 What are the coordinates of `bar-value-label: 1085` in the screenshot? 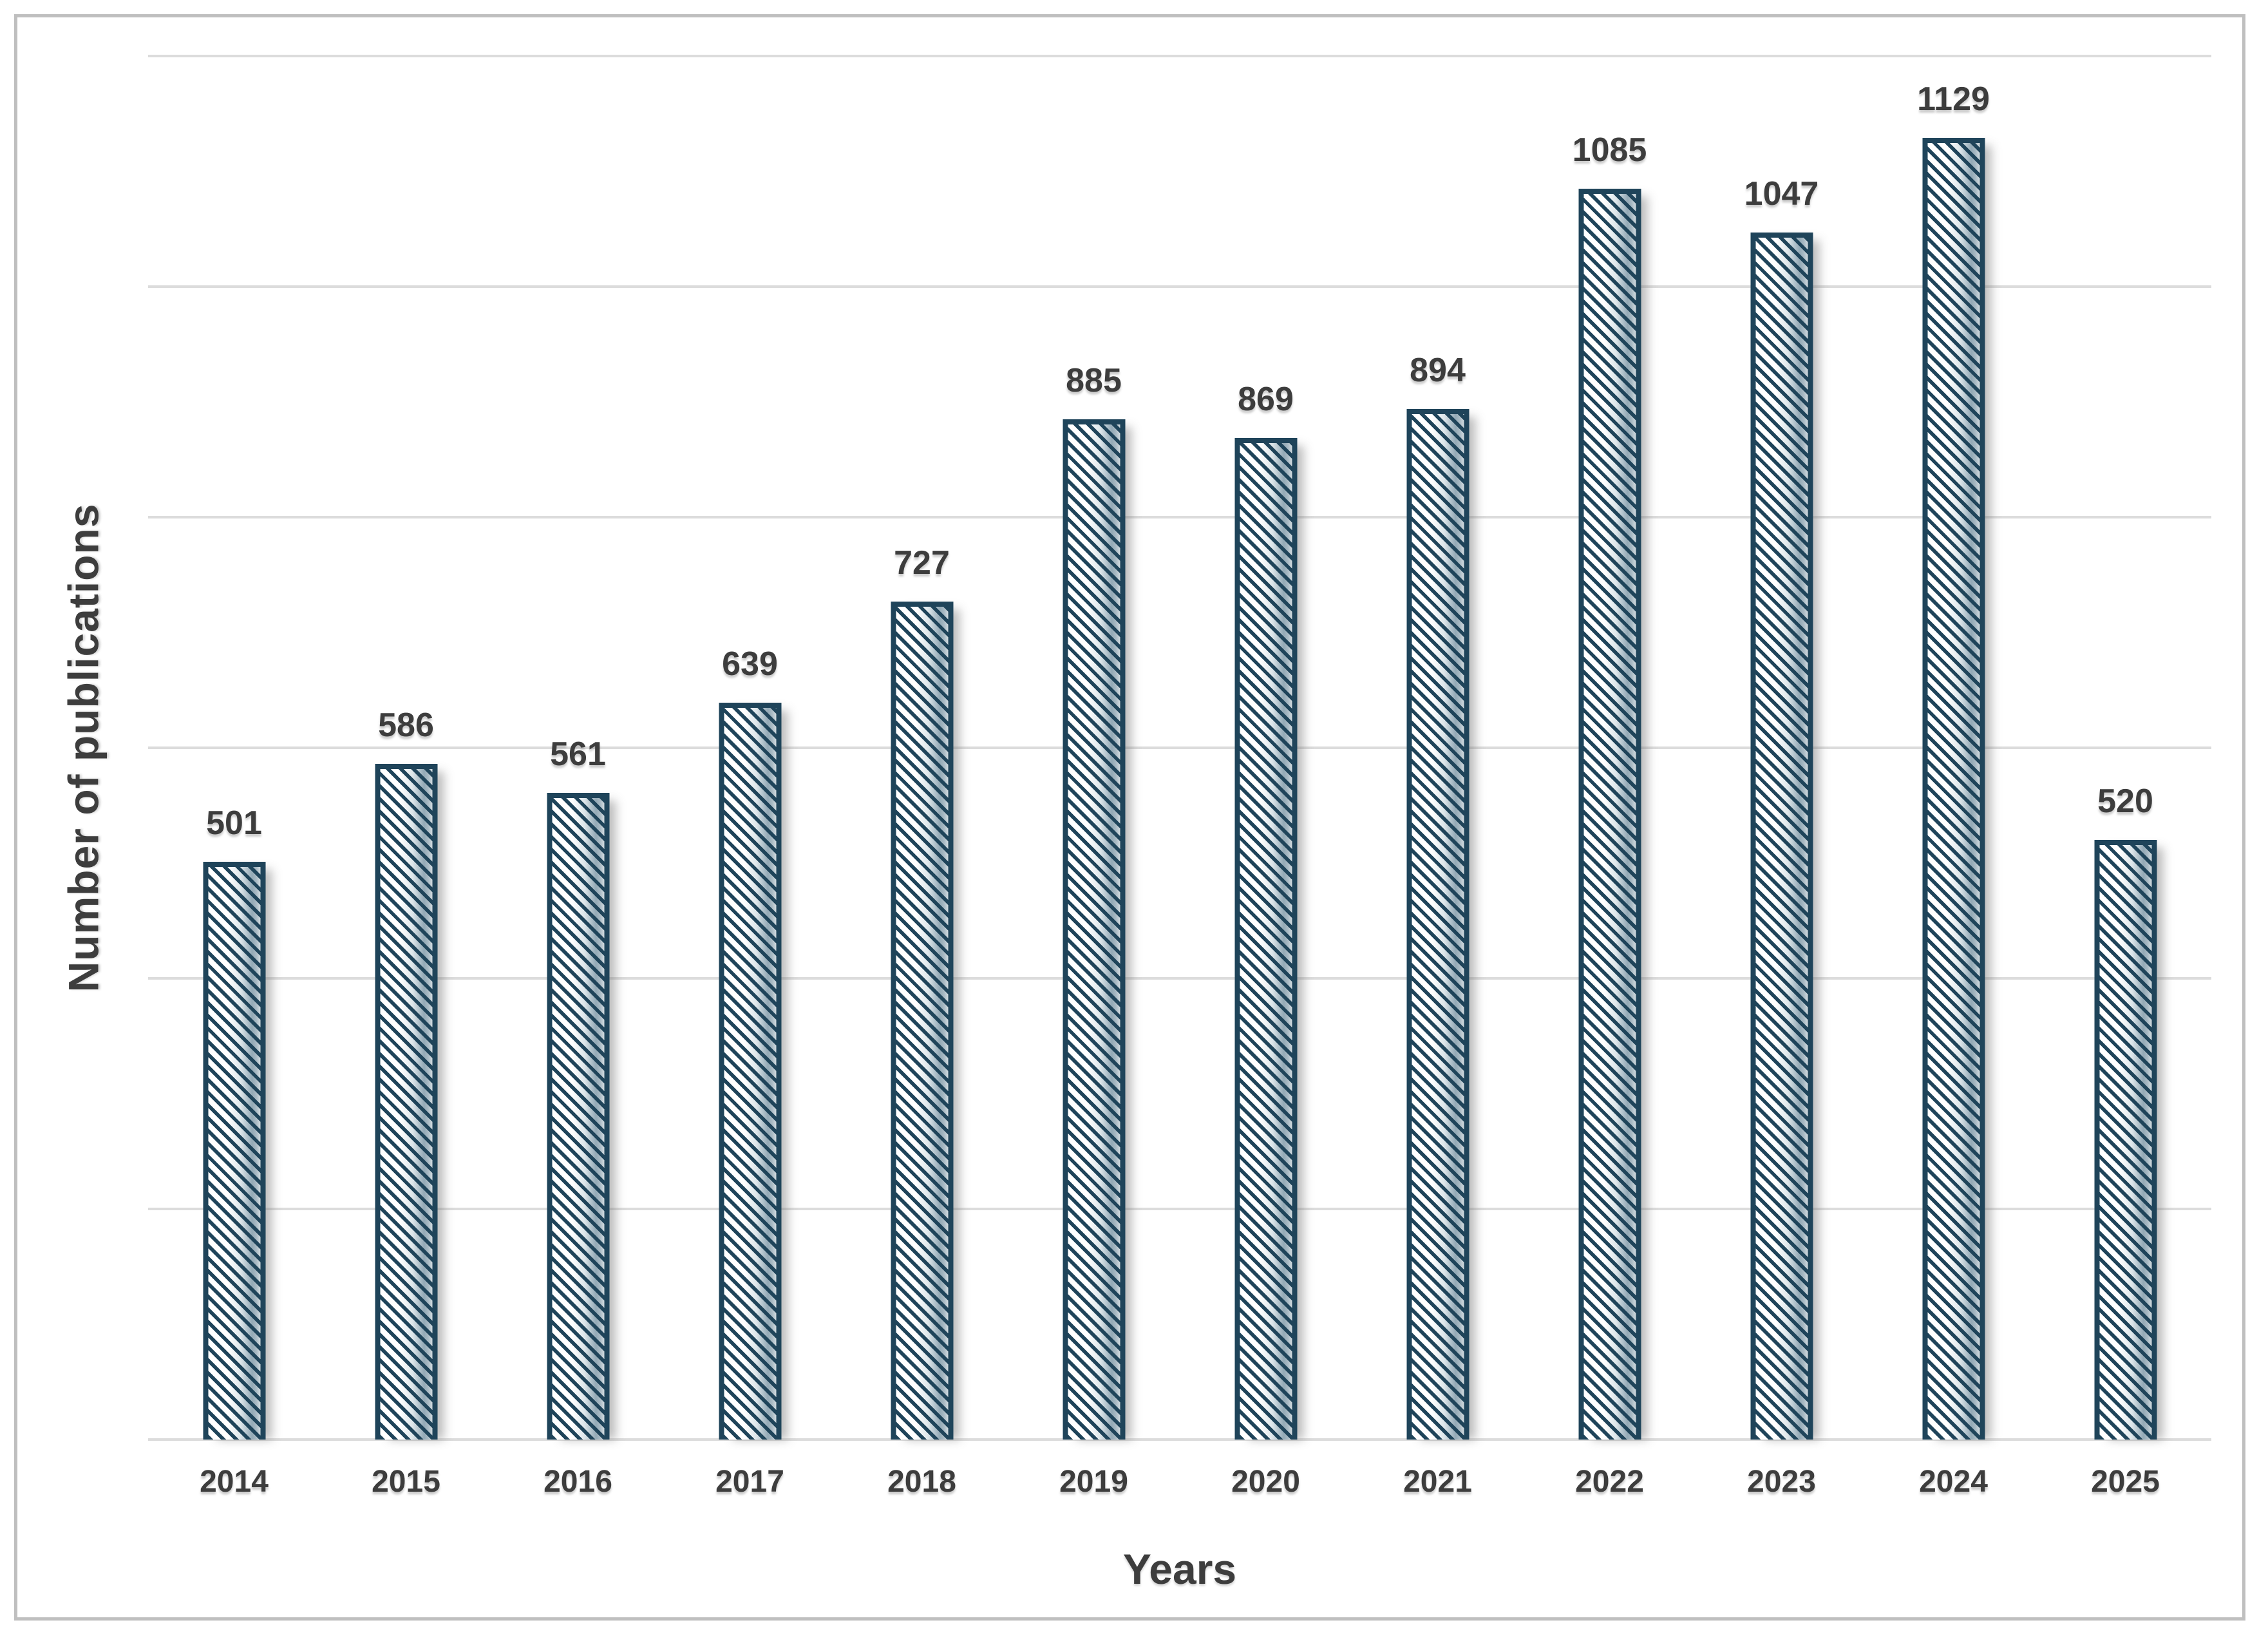 It's located at (1609, 150).